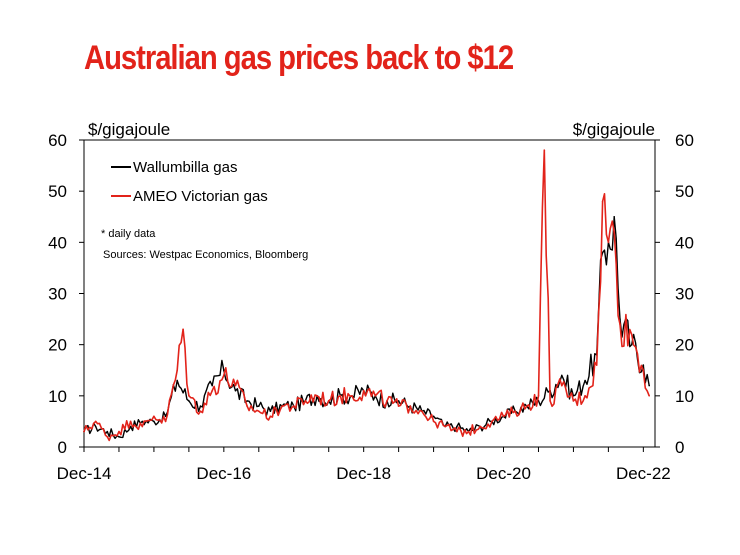  I want to click on x-tick-label: Dec-20, so click(503, 473).